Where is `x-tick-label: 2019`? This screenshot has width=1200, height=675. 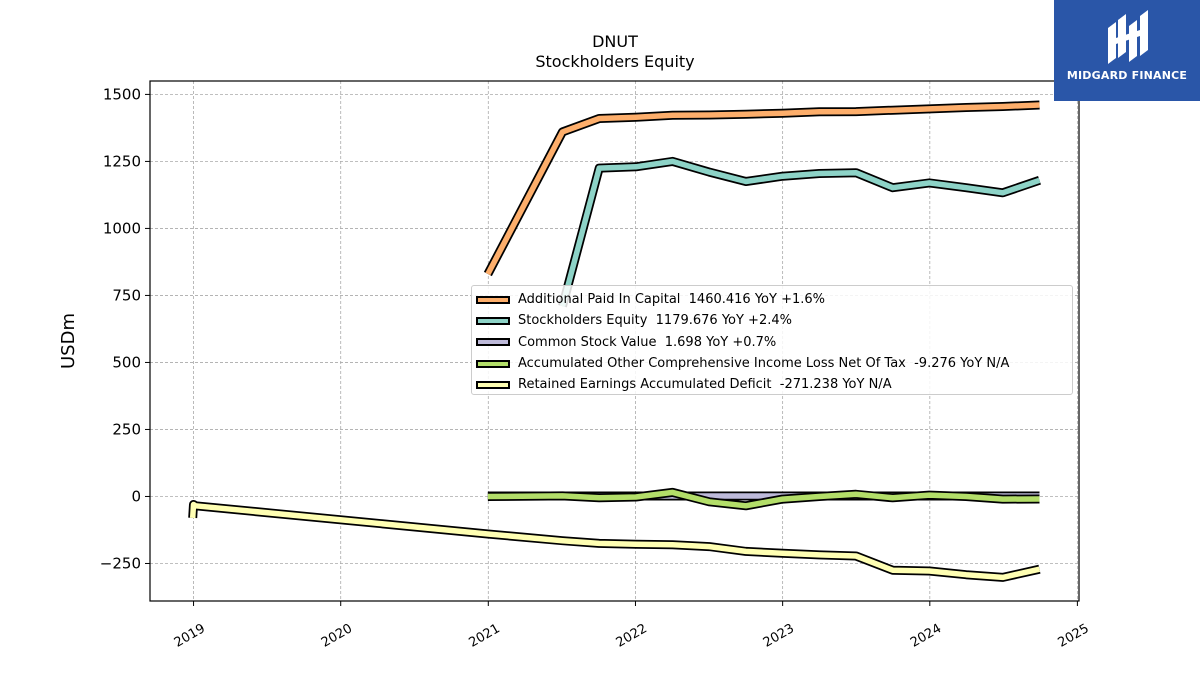
x-tick-label: 2019 is located at coordinates (190, 636).